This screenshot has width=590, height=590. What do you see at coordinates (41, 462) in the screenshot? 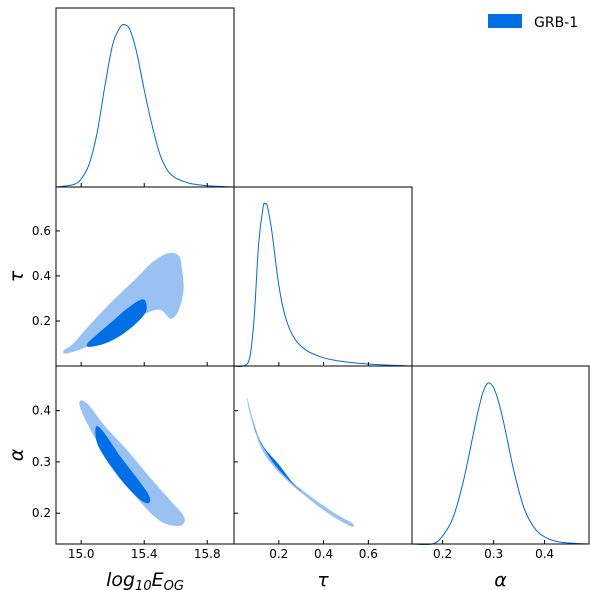
I see `y-tick-label-alpha: 0.3` at bounding box center [41, 462].